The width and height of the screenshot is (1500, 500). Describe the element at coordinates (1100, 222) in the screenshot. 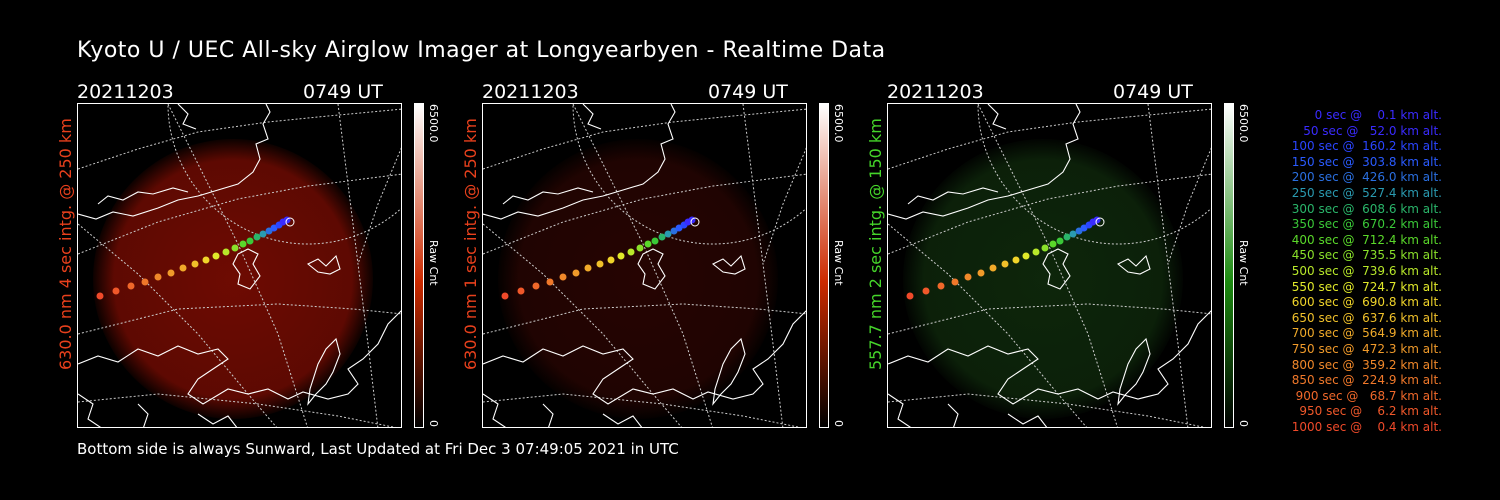

I see `station-marker` at that location.